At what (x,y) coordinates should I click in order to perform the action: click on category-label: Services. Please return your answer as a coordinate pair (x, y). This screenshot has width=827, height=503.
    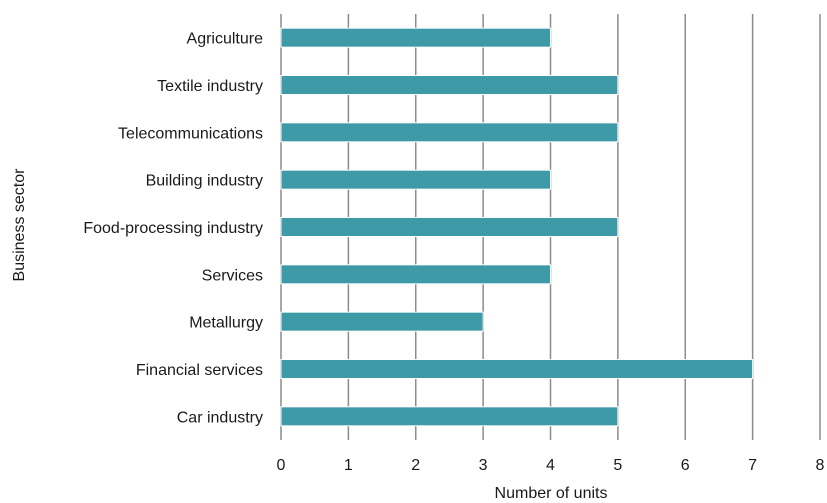
    Looking at the image, I should click on (232, 275).